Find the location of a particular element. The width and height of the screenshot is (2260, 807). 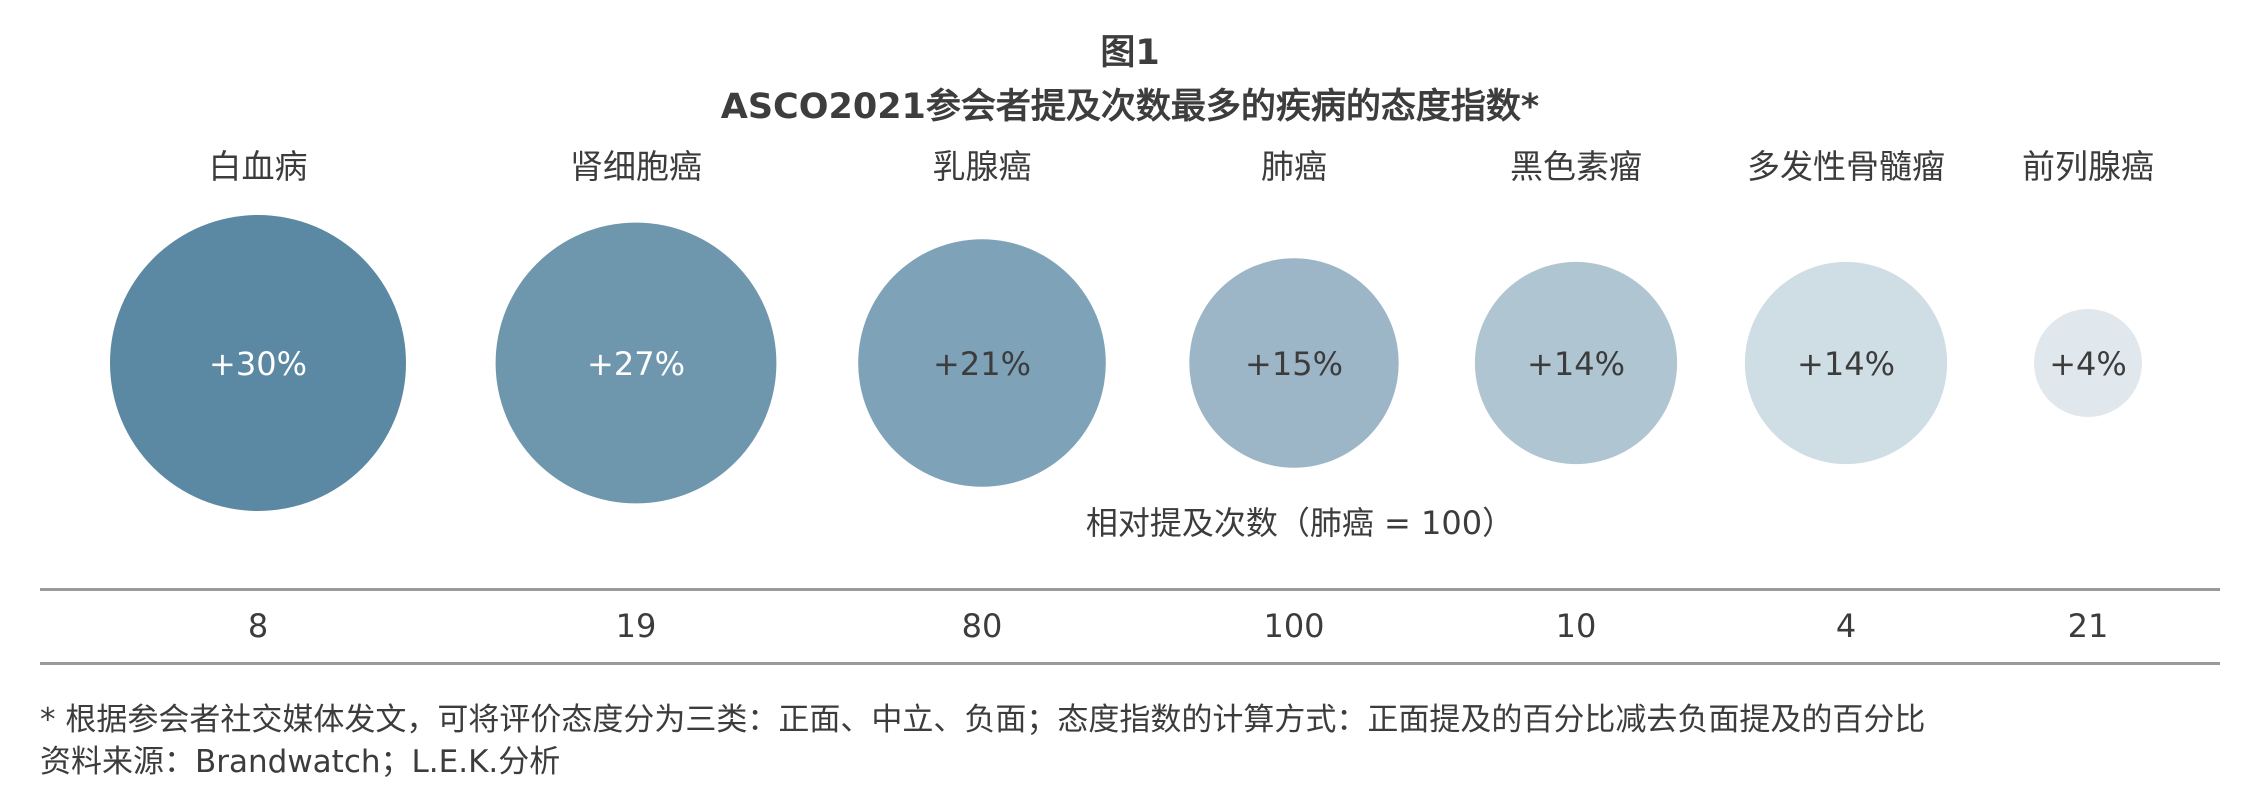

relative-mentions-value: 19 is located at coordinates (636, 626).